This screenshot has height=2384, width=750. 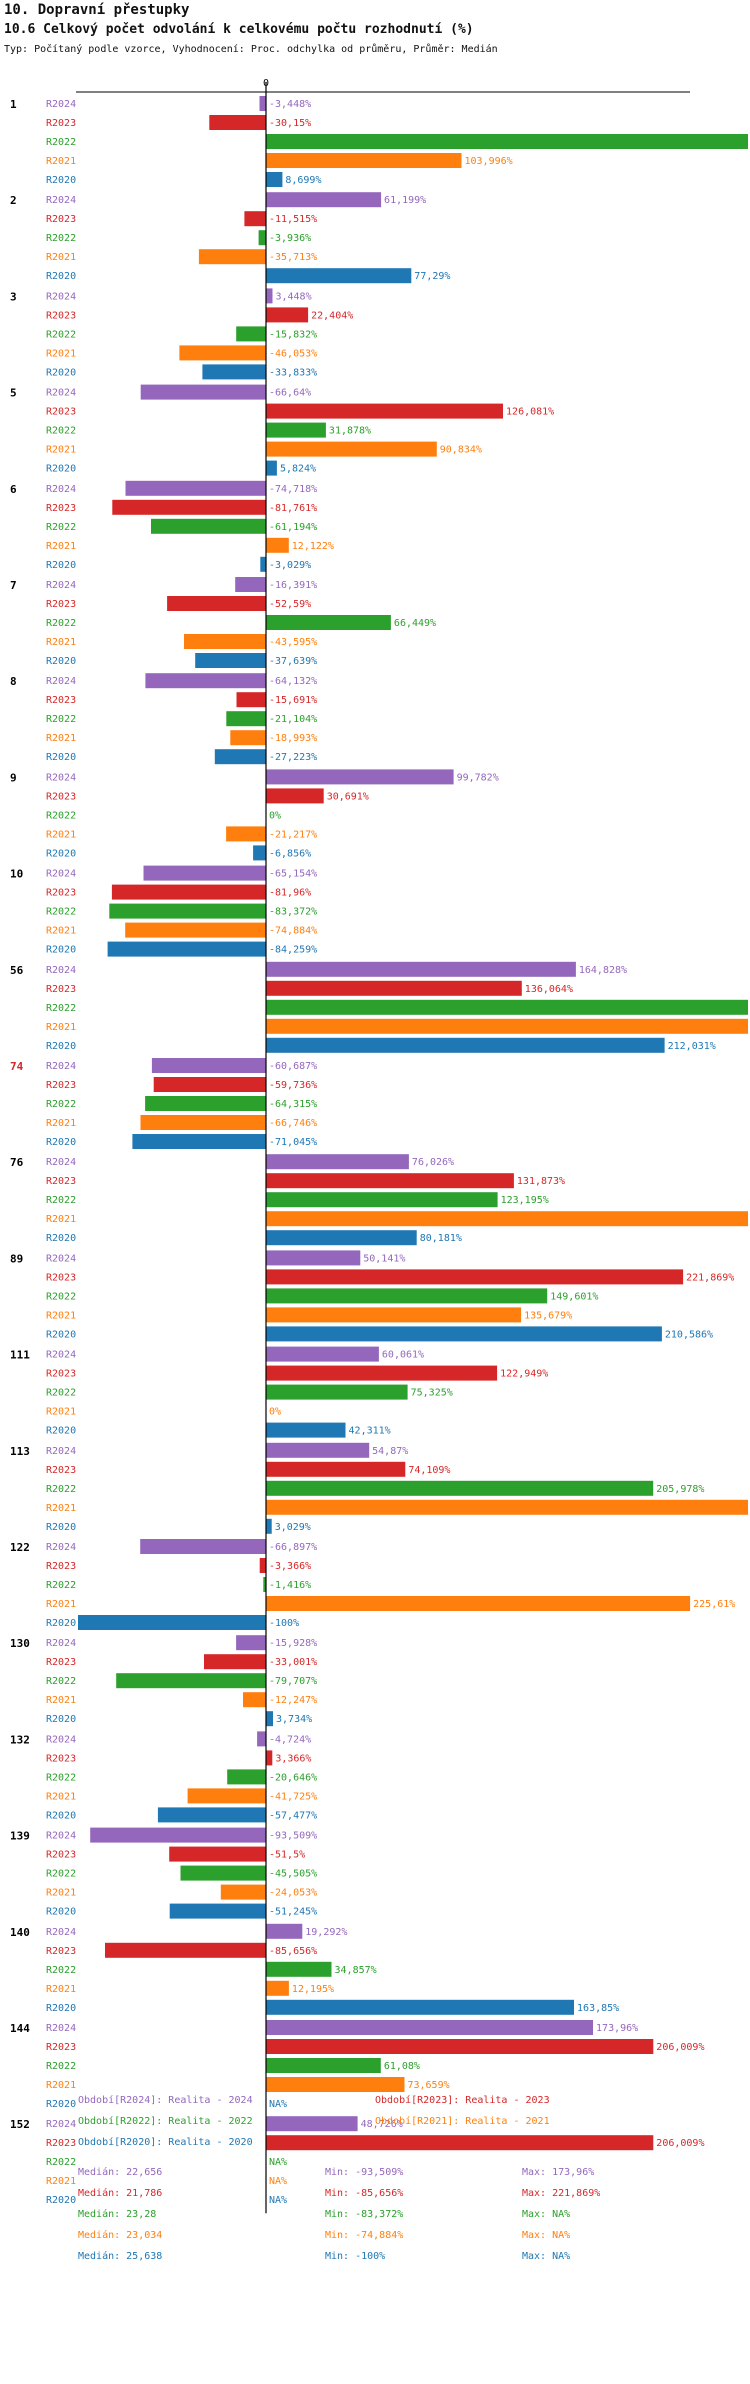 I want to click on bar-76-R2023, so click(x=390, y=1181).